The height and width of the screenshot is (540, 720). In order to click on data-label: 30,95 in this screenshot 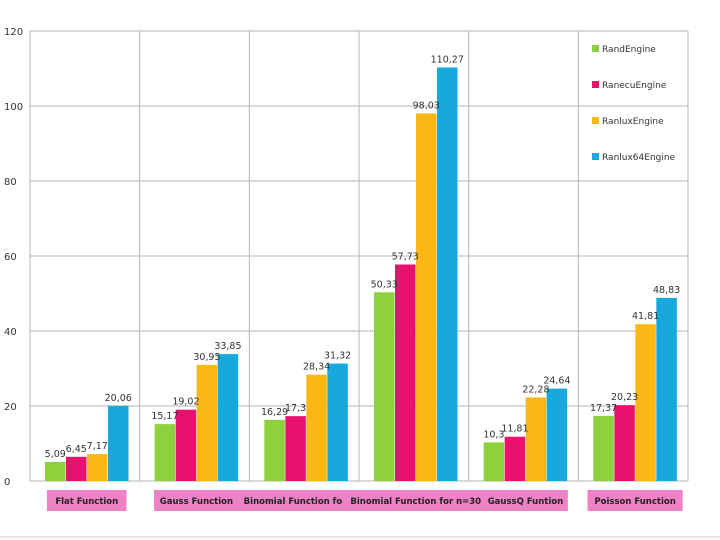, I will do `click(206, 357)`.